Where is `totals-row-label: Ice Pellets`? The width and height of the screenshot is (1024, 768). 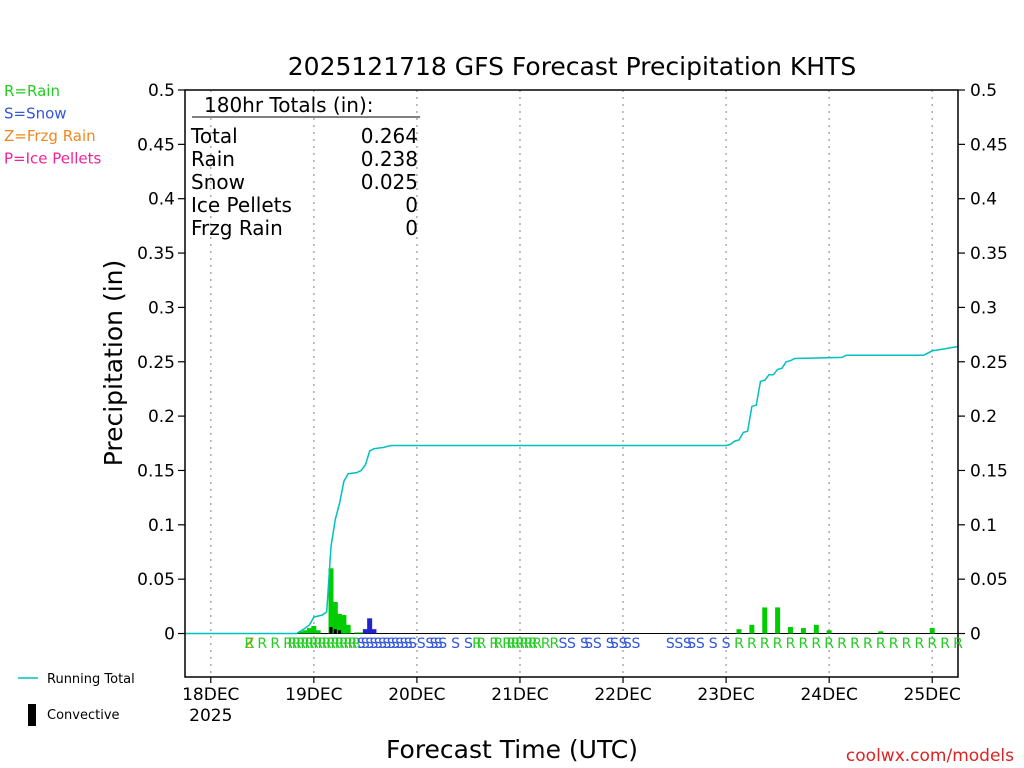 totals-row-label: Ice Pellets is located at coordinates (241, 205).